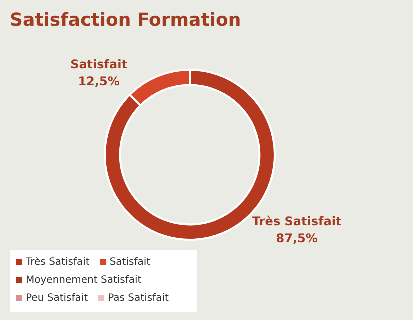 This screenshot has width=413, height=320. Describe the element at coordinates (129, 263) in the screenshot. I see `legend-label: Satisfait` at that location.